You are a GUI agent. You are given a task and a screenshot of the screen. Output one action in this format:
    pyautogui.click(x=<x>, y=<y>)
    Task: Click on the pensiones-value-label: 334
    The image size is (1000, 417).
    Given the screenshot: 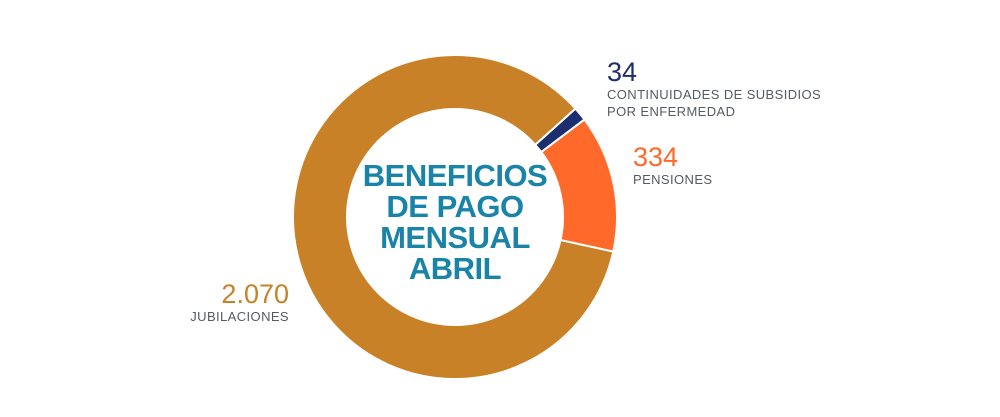 What is the action you would take?
    pyautogui.click(x=656, y=157)
    